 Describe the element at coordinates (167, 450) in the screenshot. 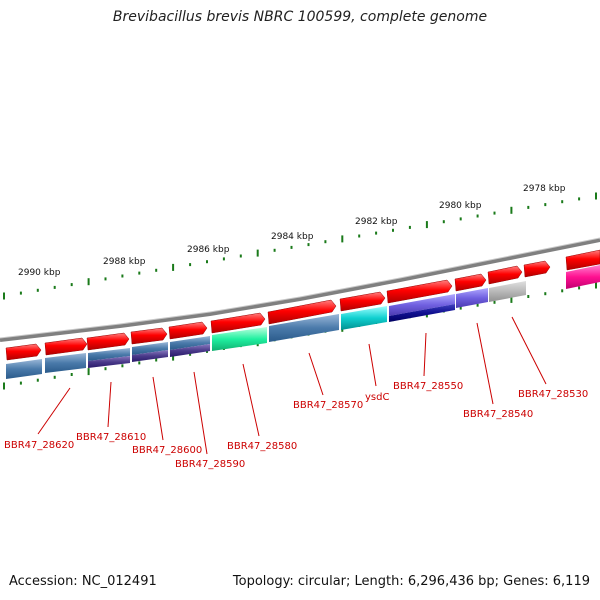

I see `gene-label: BBR47_28600` at that location.